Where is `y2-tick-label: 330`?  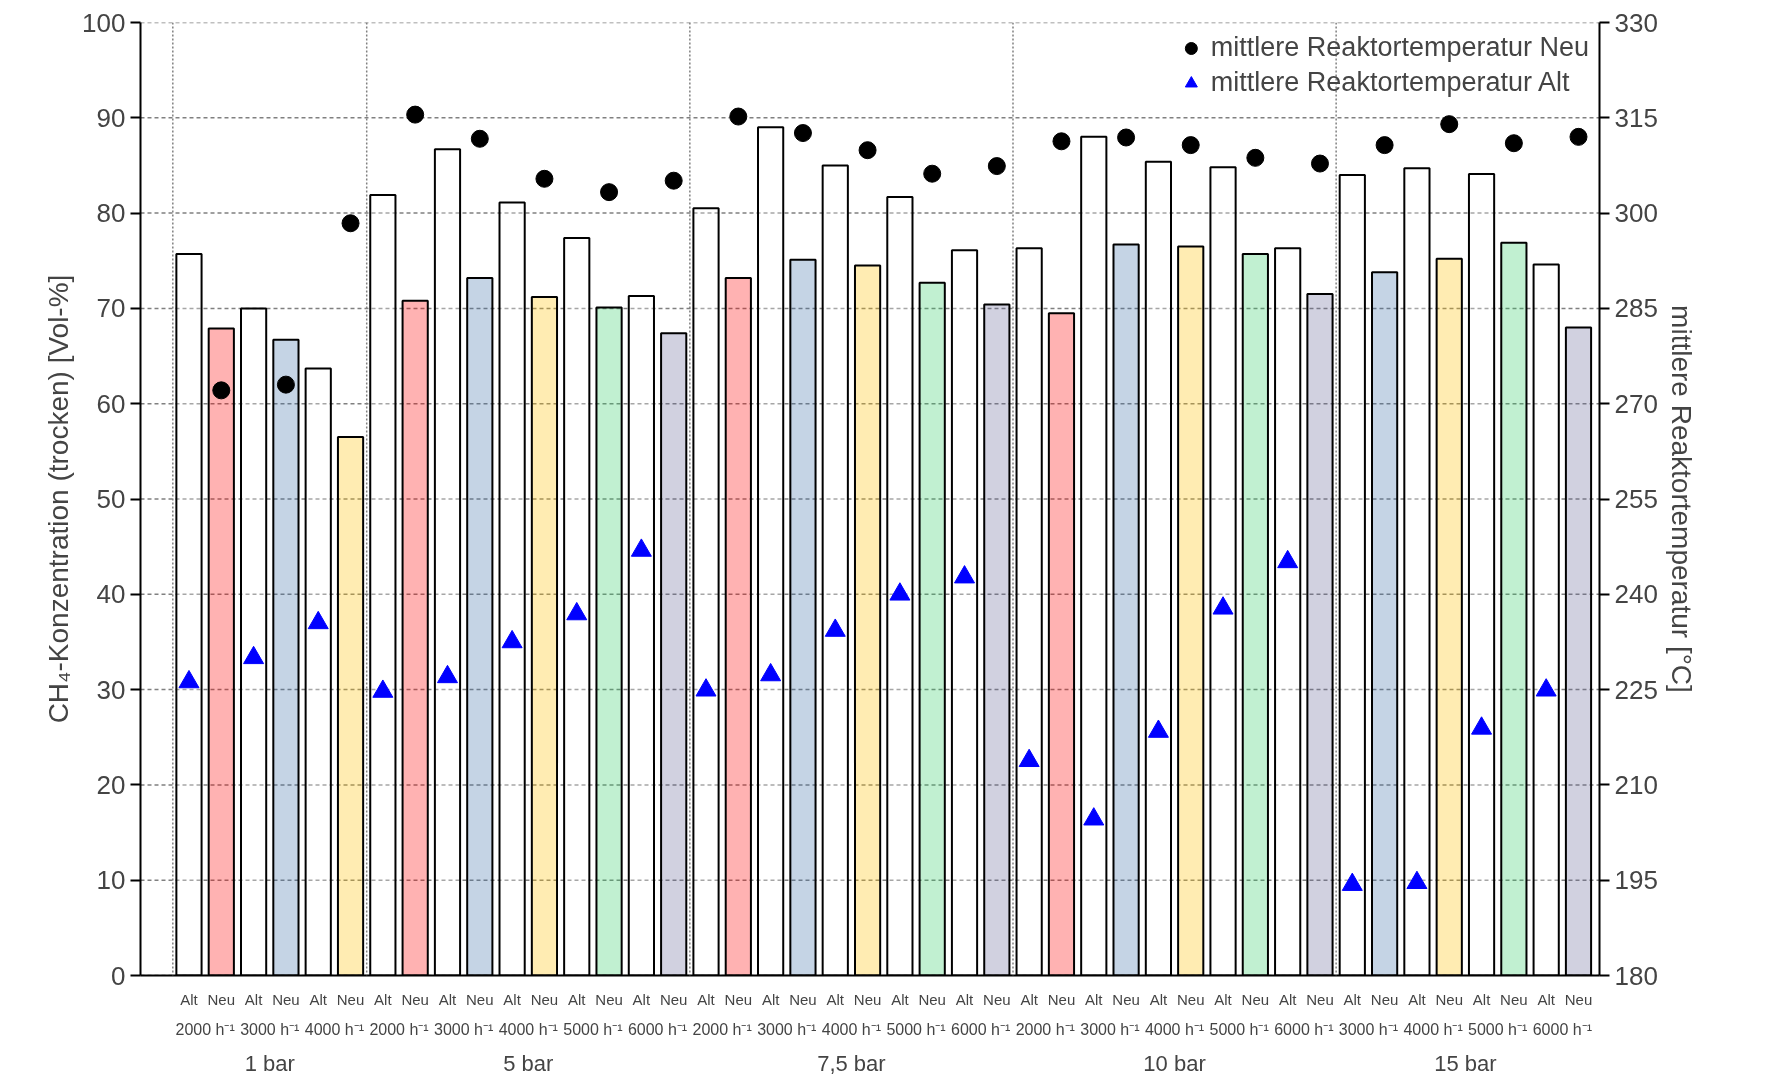 y2-tick-label: 330 is located at coordinates (1636, 22).